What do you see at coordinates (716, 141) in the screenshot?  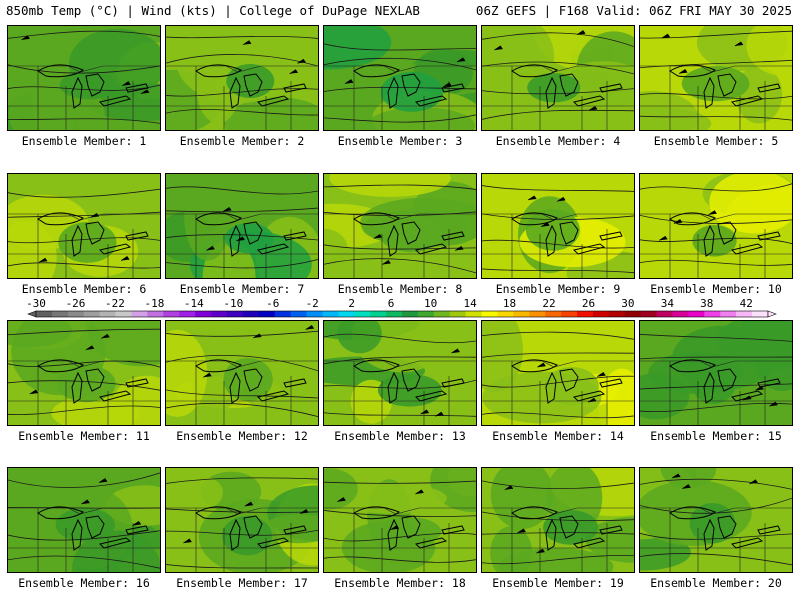 I see `ensemble-member-label: Ensemble Member: 5` at bounding box center [716, 141].